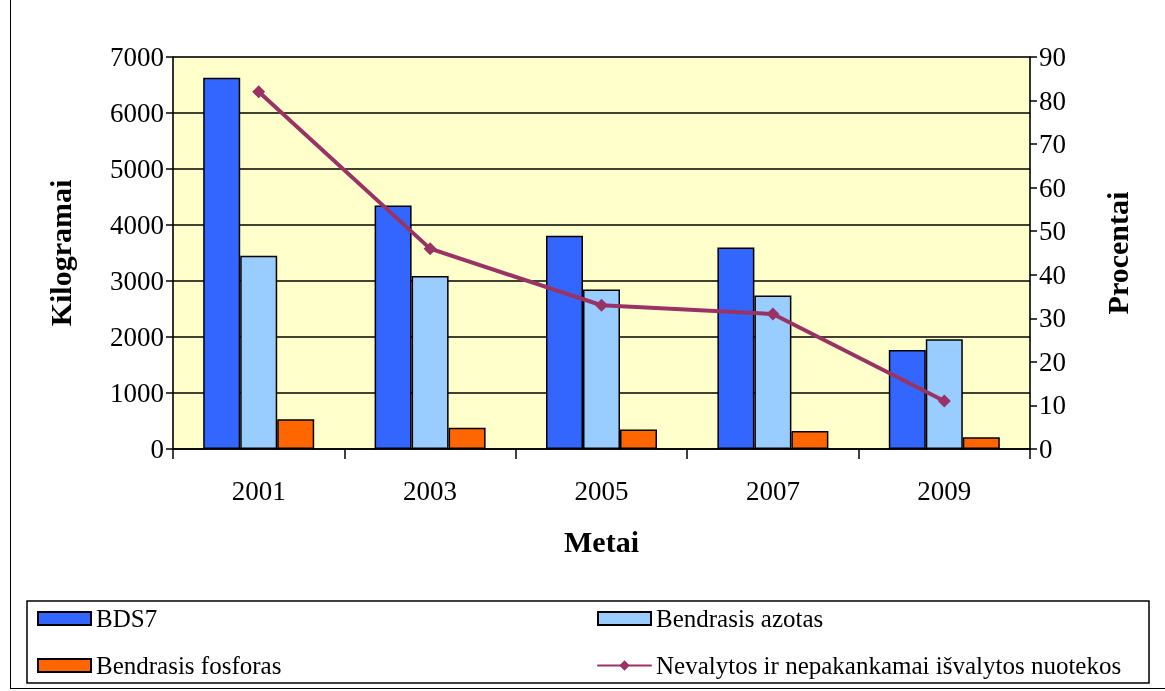  I want to click on legend-label: Bendrasis fosforas, so click(189, 665).